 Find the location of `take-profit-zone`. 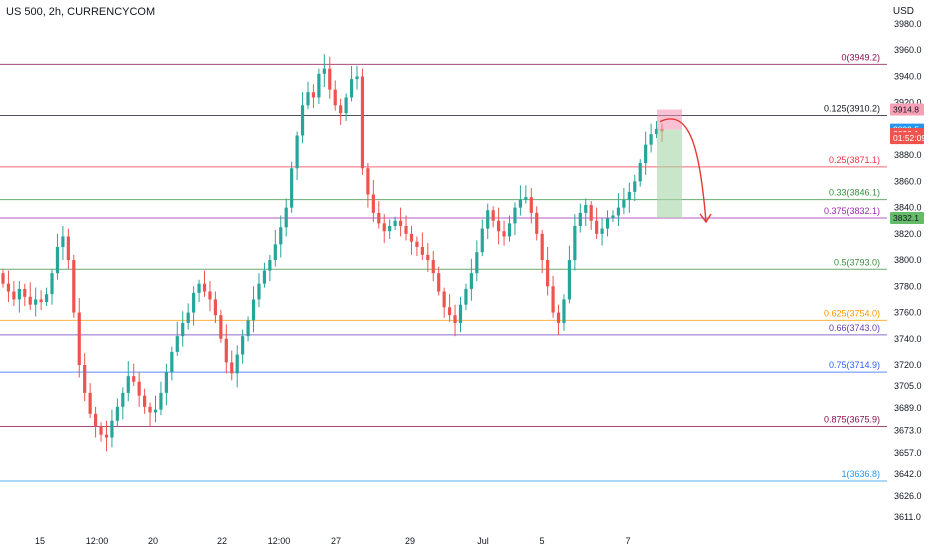

take-profit-zone is located at coordinates (669, 173).